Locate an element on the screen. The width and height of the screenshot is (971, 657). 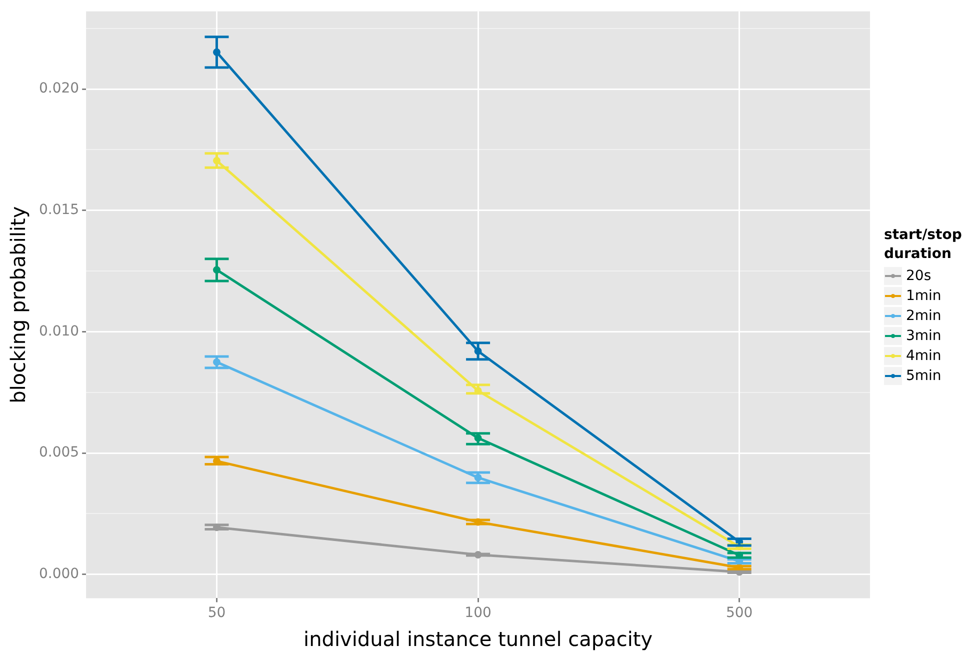
y-axis-title: blocking probability is located at coordinates (18, 305).